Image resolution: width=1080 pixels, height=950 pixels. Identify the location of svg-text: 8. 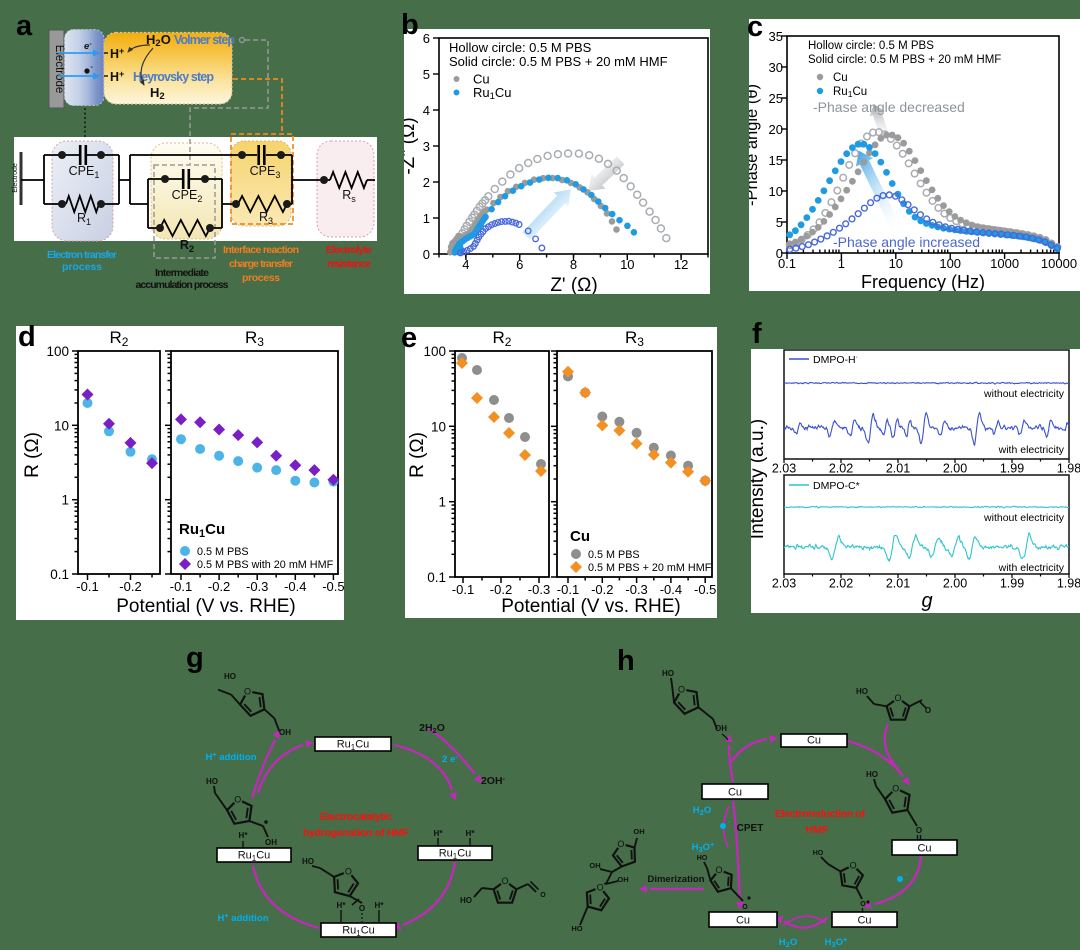
(573, 264).